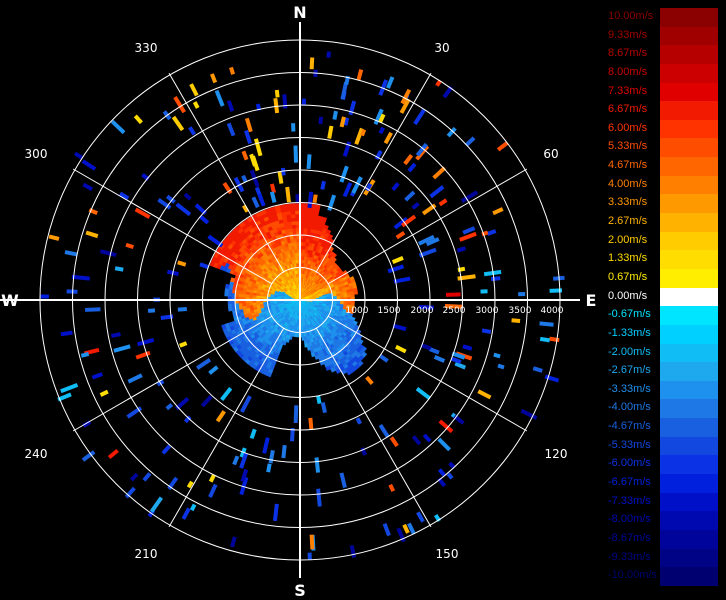 The width and height of the screenshot is (726, 600). What do you see at coordinates (662, 166) in the screenshot?
I see `legend-entry: 4.67m/s` at bounding box center [662, 166].